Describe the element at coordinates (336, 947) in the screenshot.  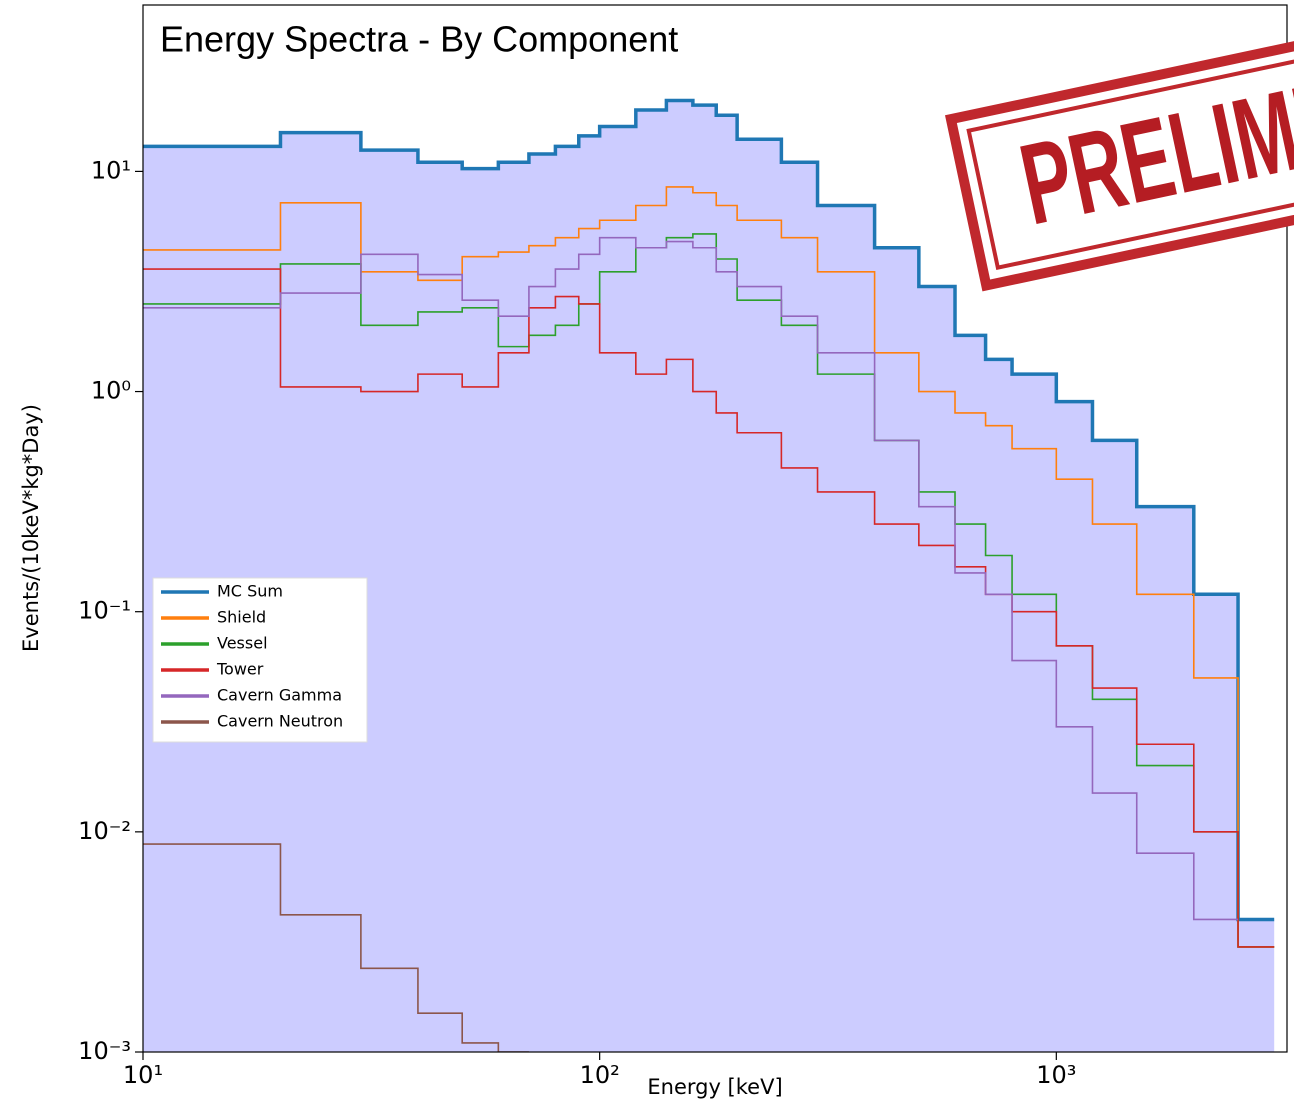
I see `series-line` at that location.